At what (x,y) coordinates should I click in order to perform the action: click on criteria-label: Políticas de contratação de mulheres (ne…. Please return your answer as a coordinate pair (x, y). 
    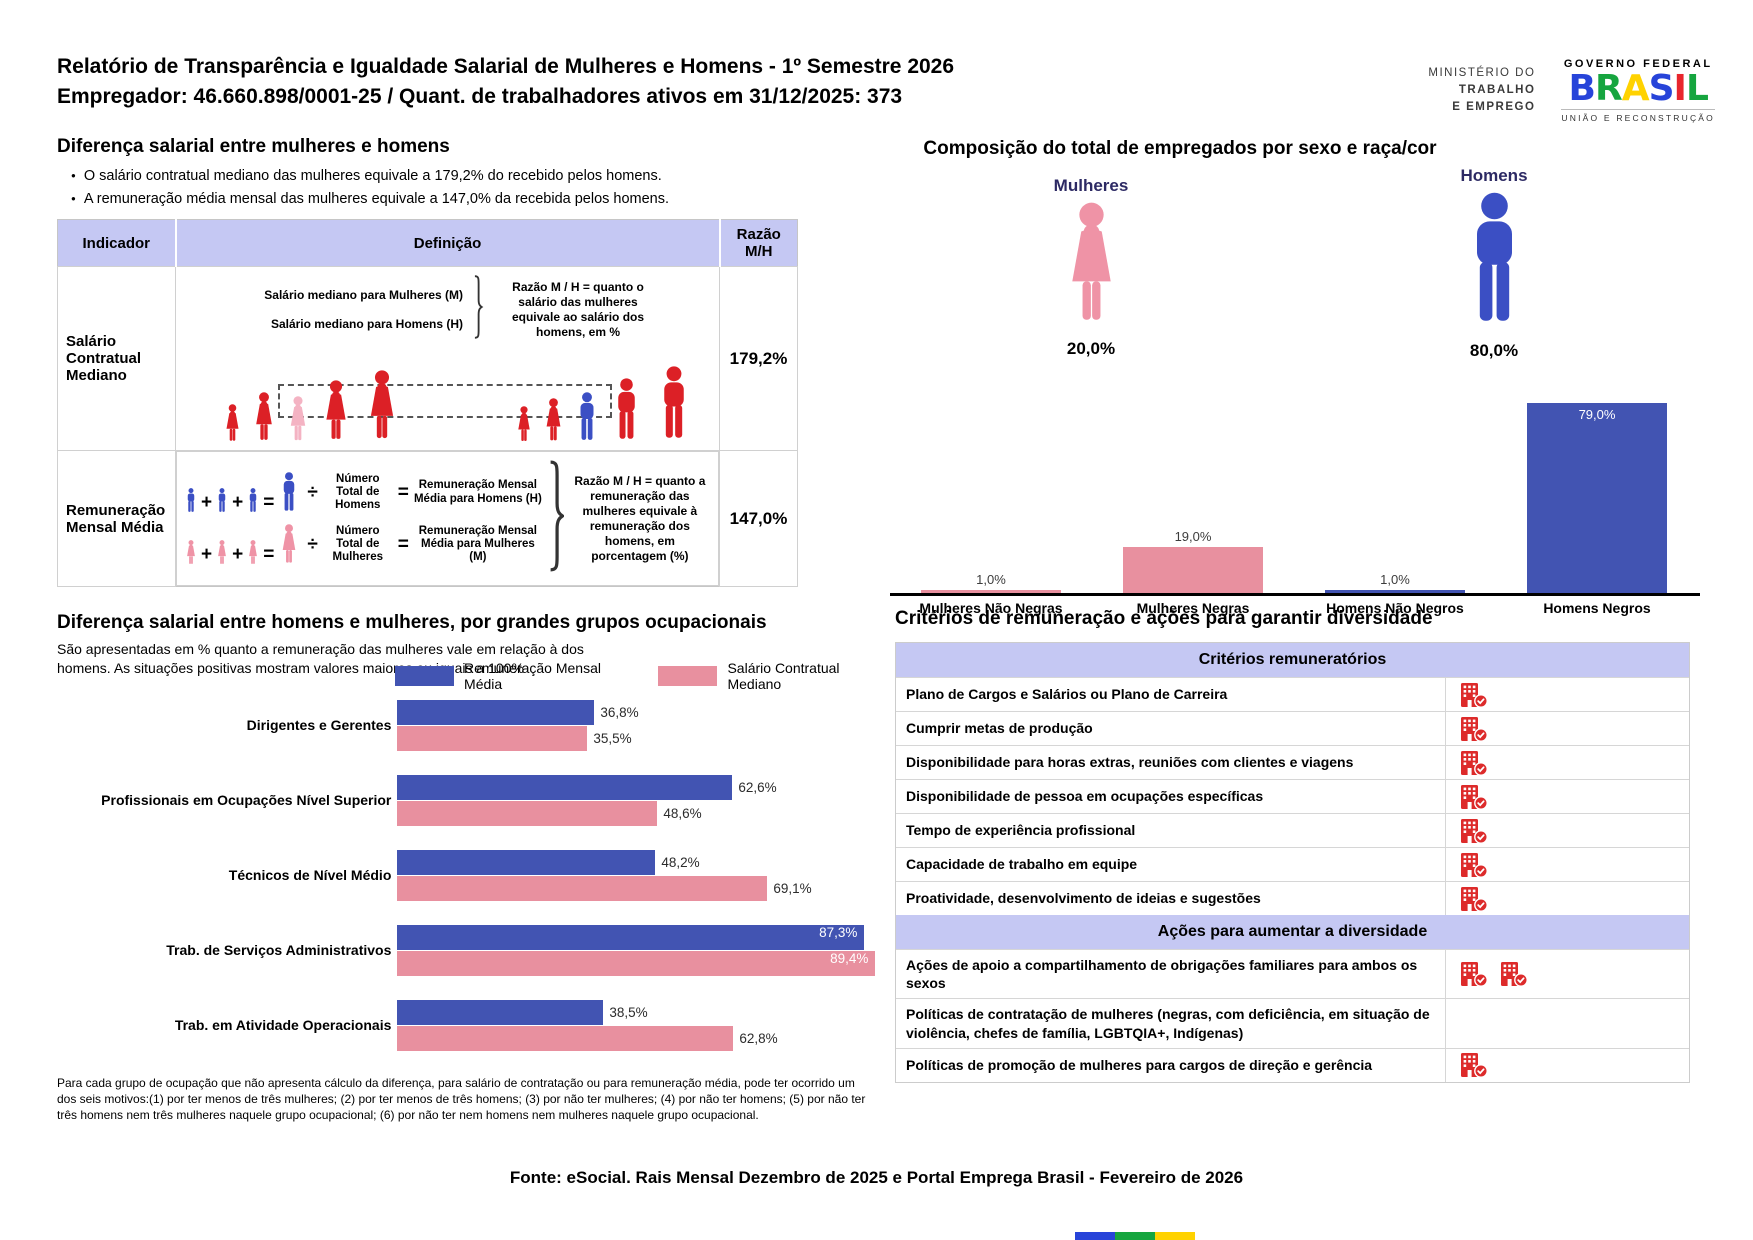
    Looking at the image, I should click on (1171, 1023).